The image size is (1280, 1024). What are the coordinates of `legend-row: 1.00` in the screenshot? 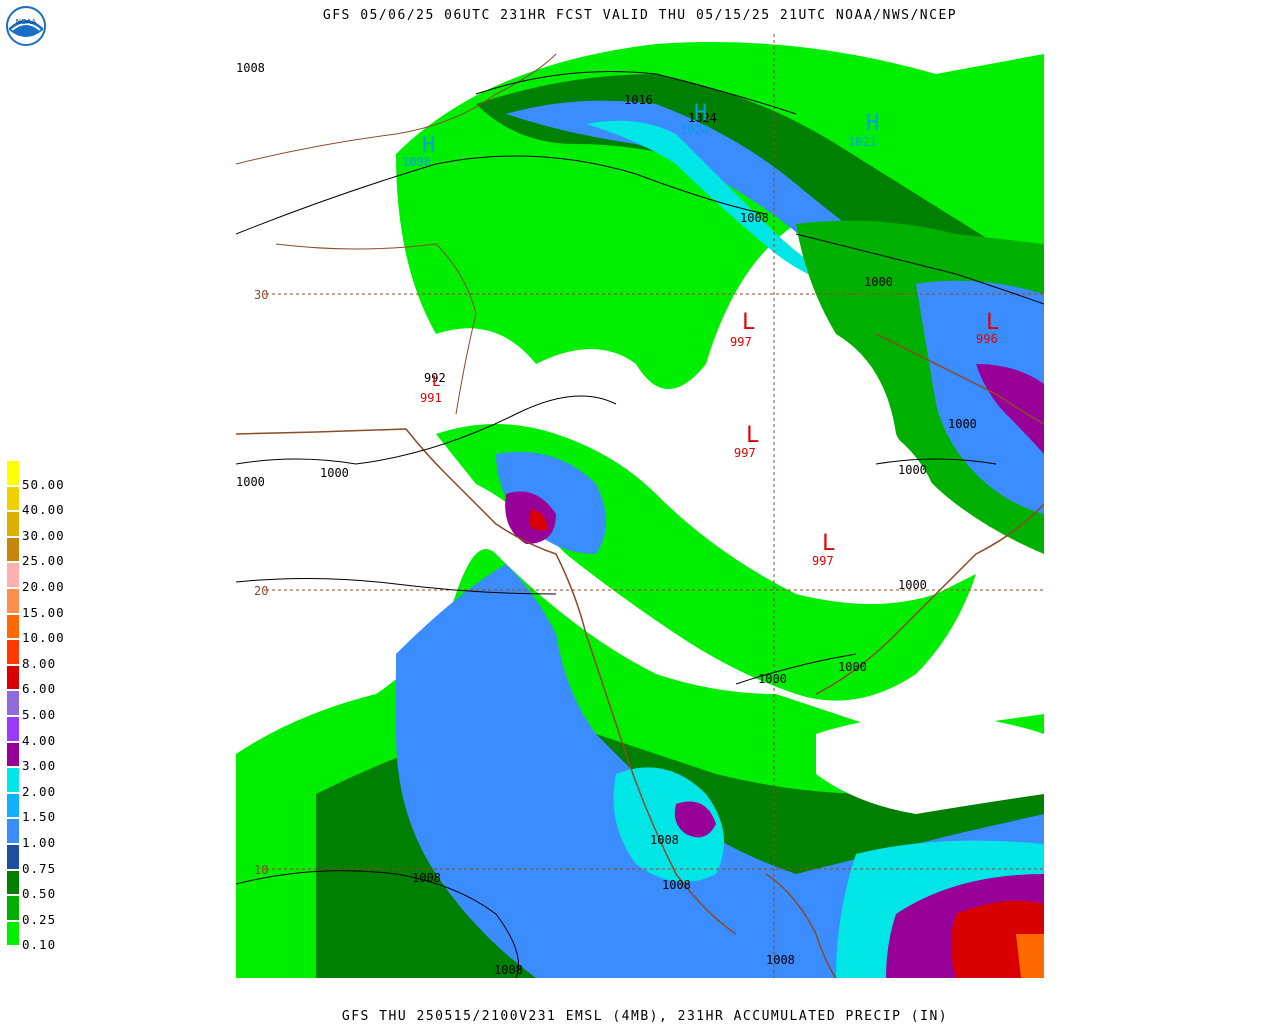 It's located at (36, 834).